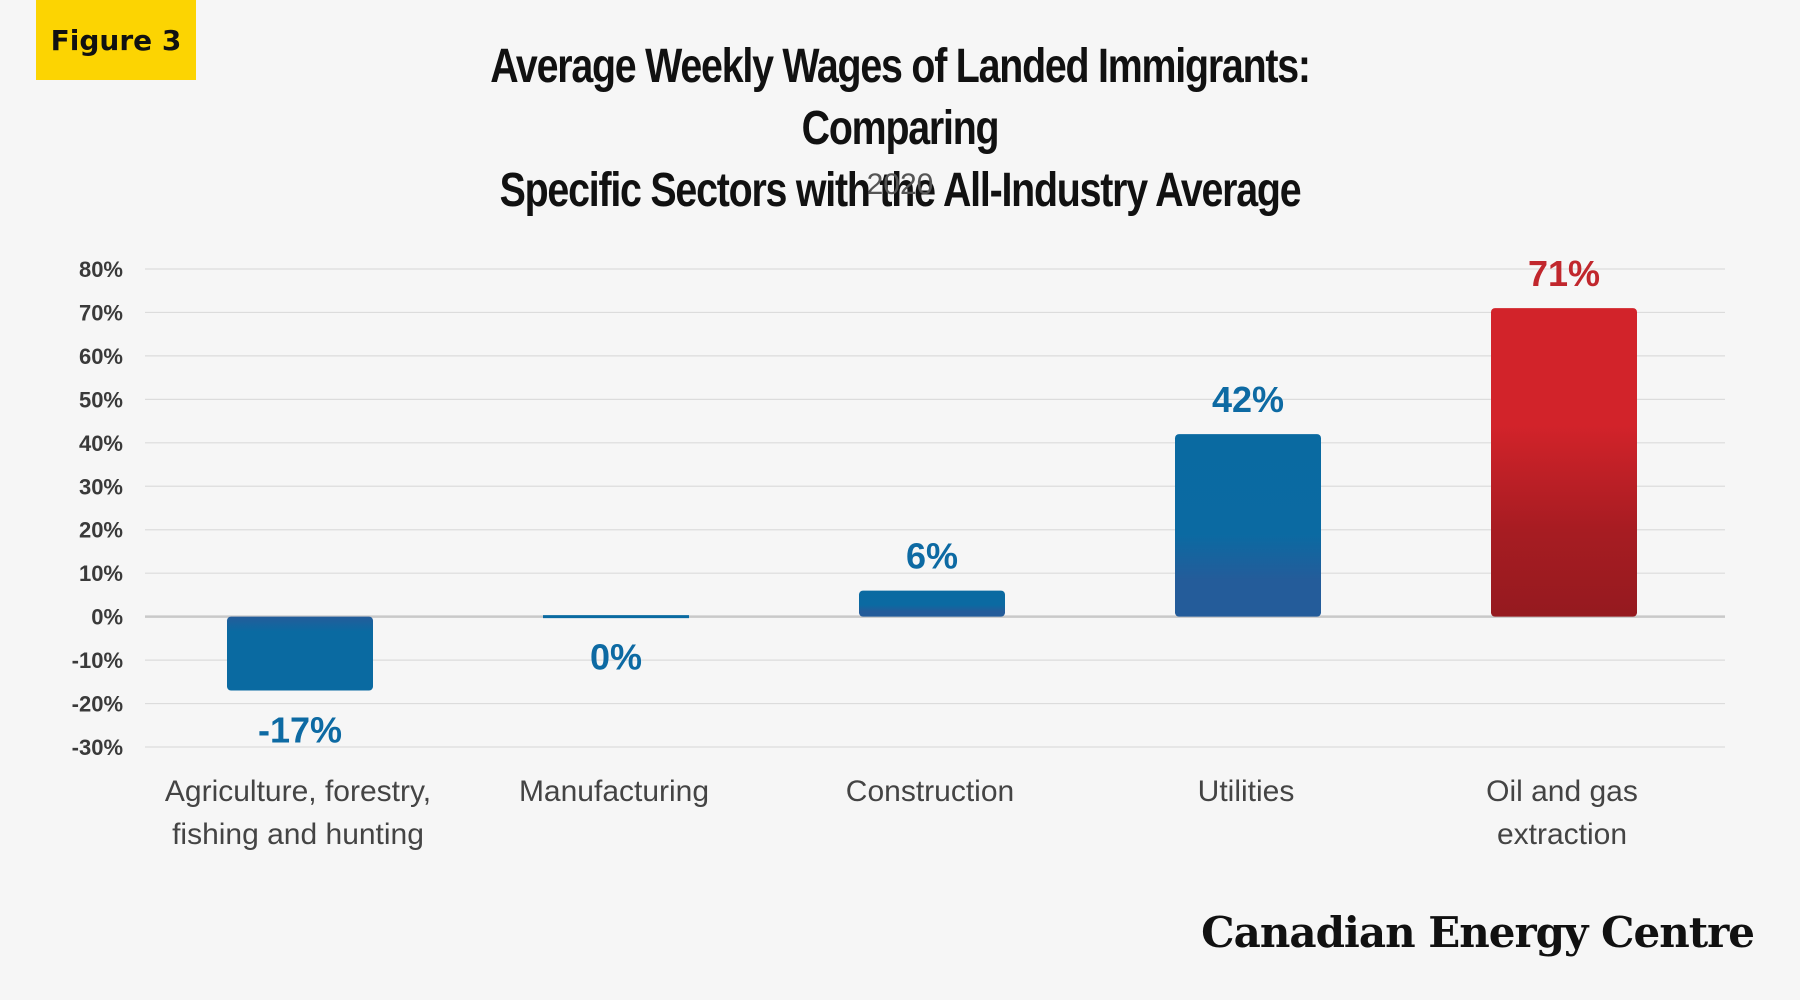  I want to click on data-label: 71%, so click(1564, 273).